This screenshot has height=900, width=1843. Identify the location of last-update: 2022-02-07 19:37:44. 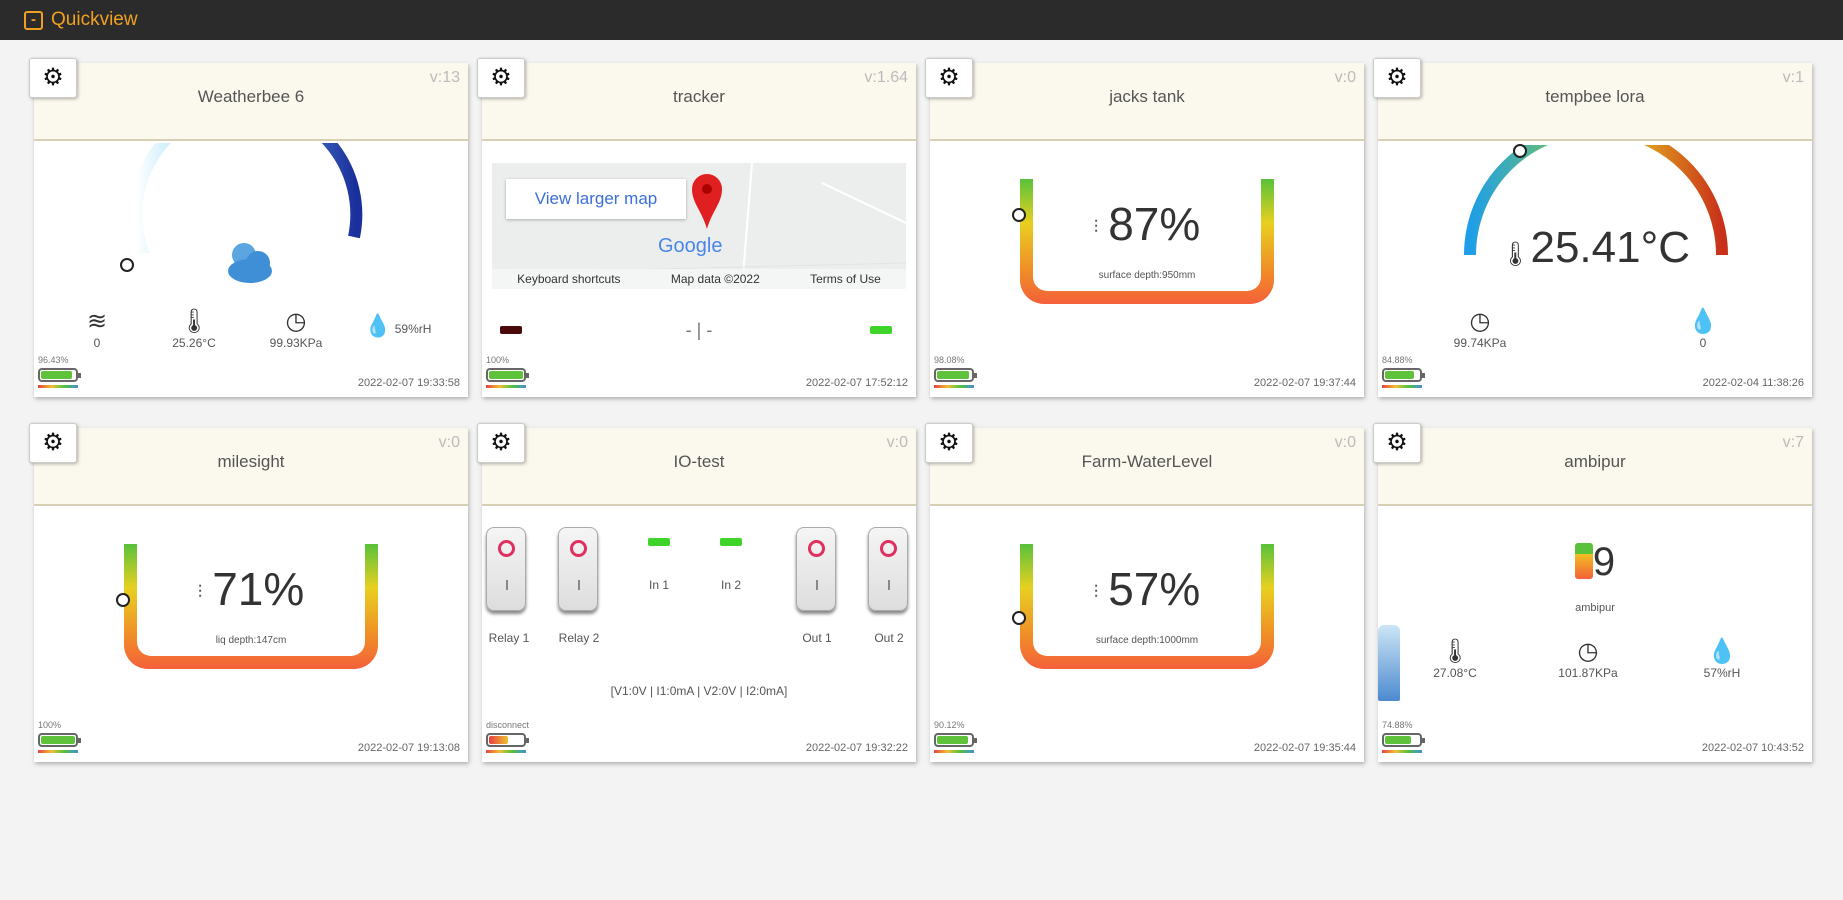
(1304, 383).